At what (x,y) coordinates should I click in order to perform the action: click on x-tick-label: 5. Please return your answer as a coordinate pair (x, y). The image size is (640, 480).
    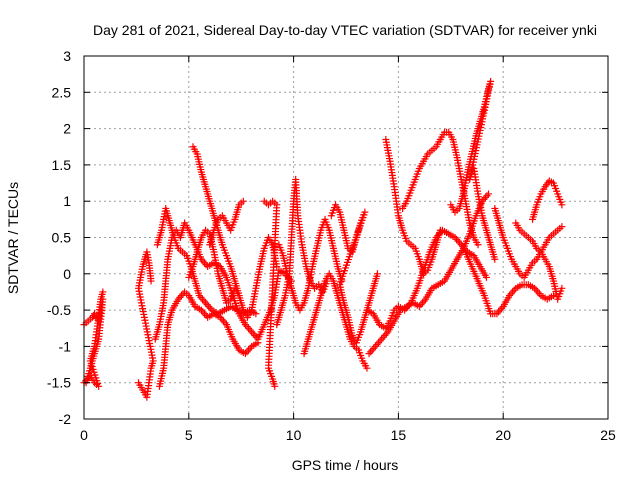
    Looking at the image, I should click on (189, 435).